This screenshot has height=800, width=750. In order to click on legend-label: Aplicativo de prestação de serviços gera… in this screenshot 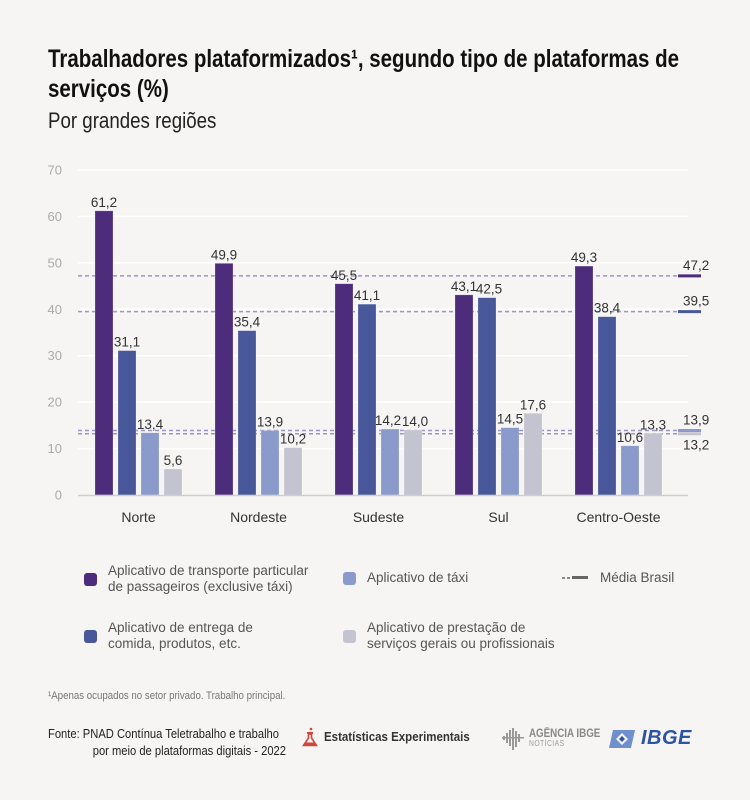, I will do `click(461, 636)`.